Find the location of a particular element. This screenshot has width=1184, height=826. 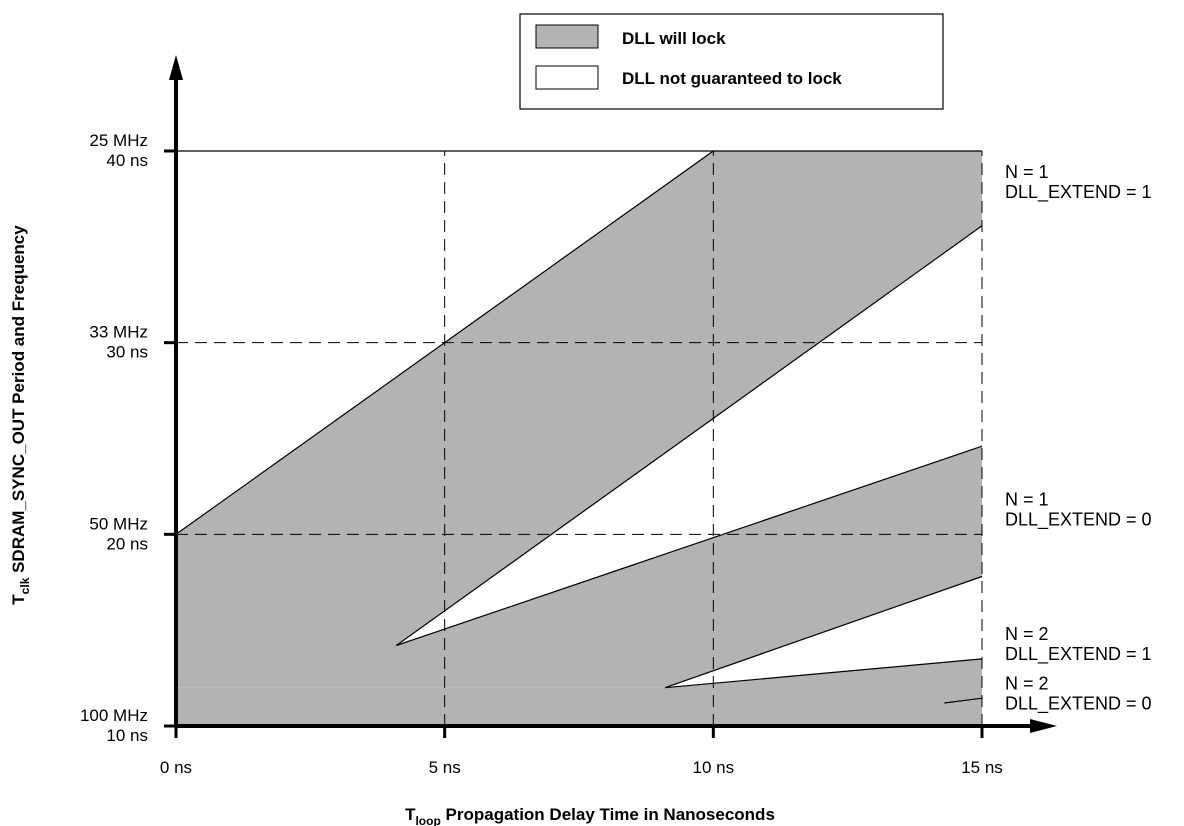

x-tick-label-10: 10 ns is located at coordinates (714, 767).